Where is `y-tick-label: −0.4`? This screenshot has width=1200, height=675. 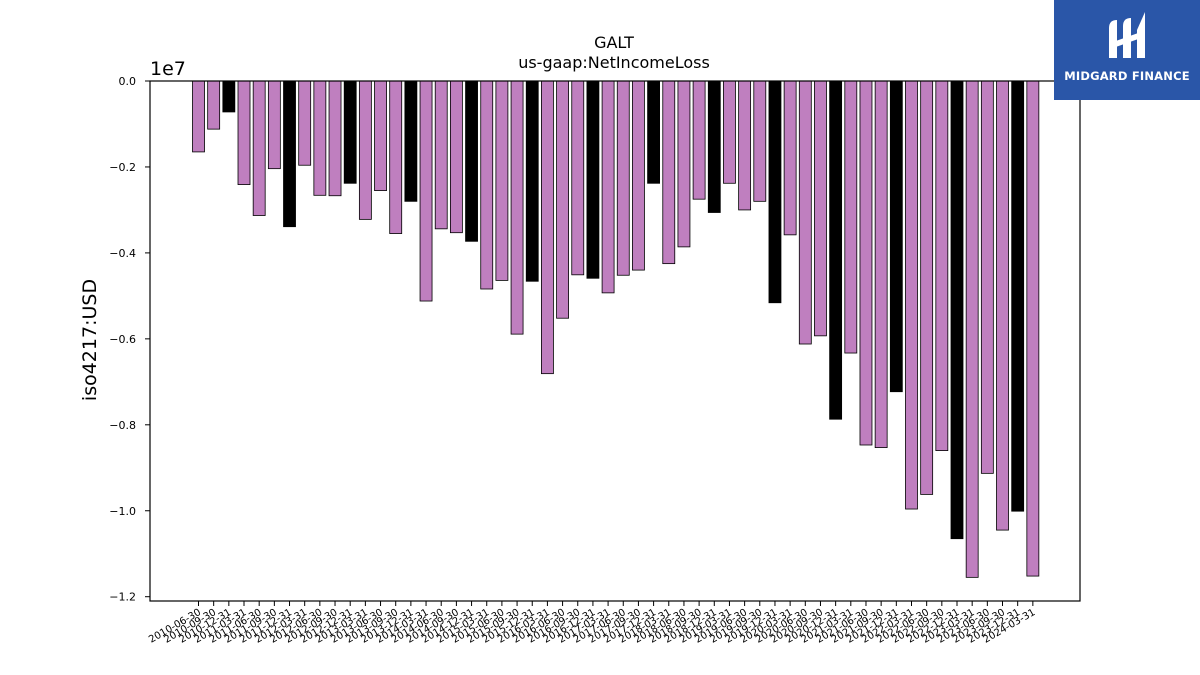 y-tick-label: −0.4 is located at coordinates (122, 253).